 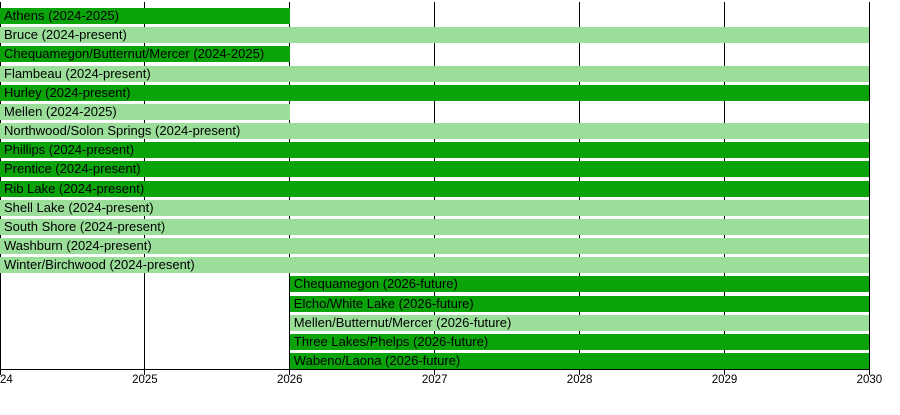 What do you see at coordinates (375, 284) in the screenshot?
I see `bar-label: Chequamegon (2026-future)` at bounding box center [375, 284].